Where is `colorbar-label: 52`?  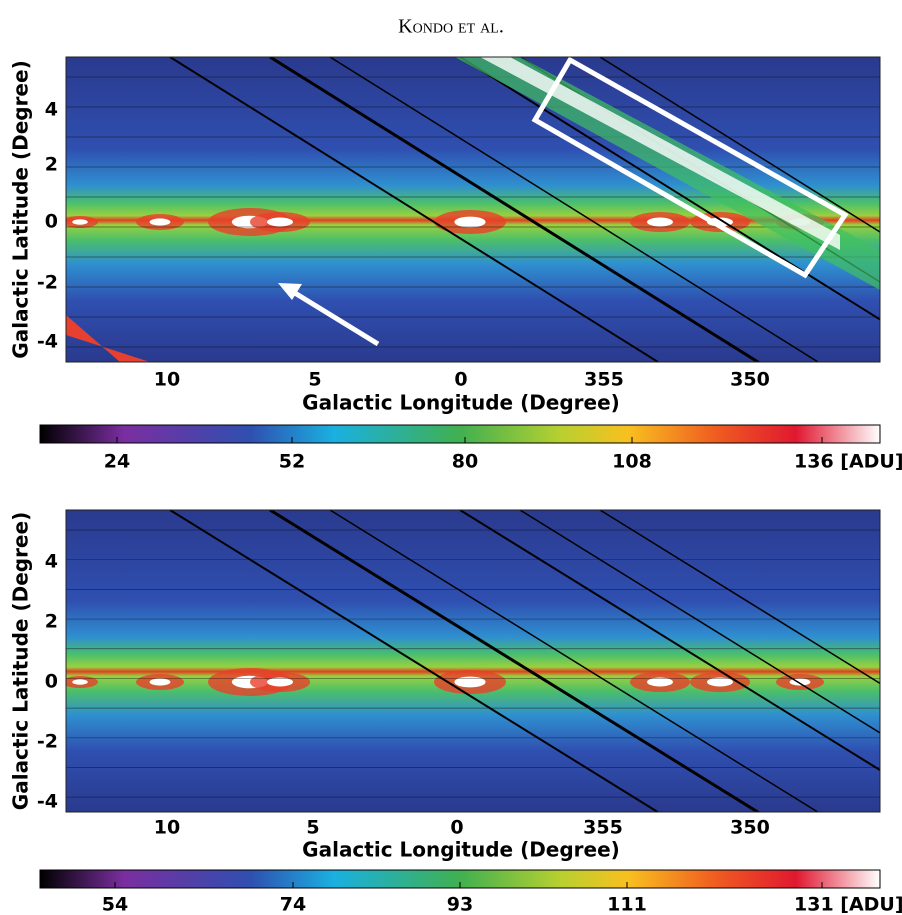
colorbar-label: 52 is located at coordinates (292, 462).